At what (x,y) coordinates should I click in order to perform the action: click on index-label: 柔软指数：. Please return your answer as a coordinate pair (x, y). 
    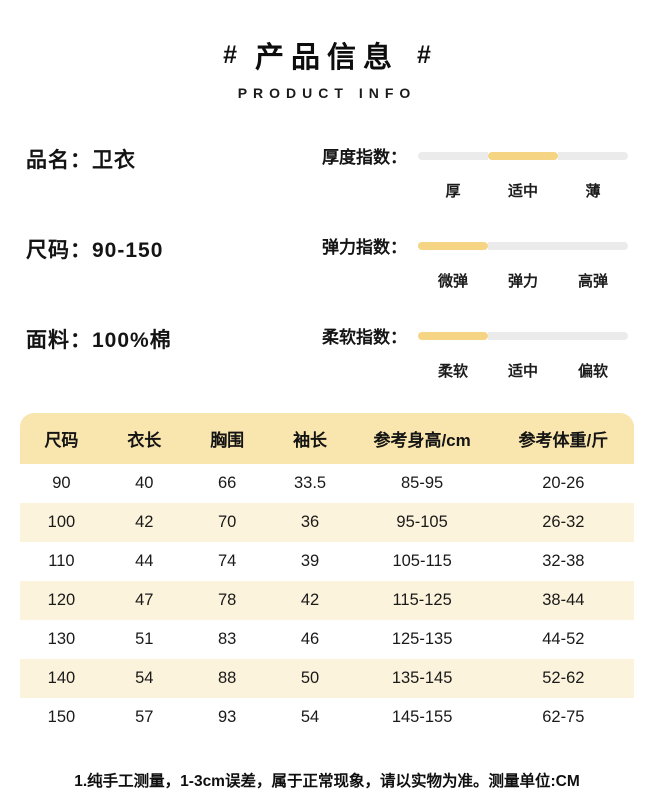
    Looking at the image, I should click on (364, 337).